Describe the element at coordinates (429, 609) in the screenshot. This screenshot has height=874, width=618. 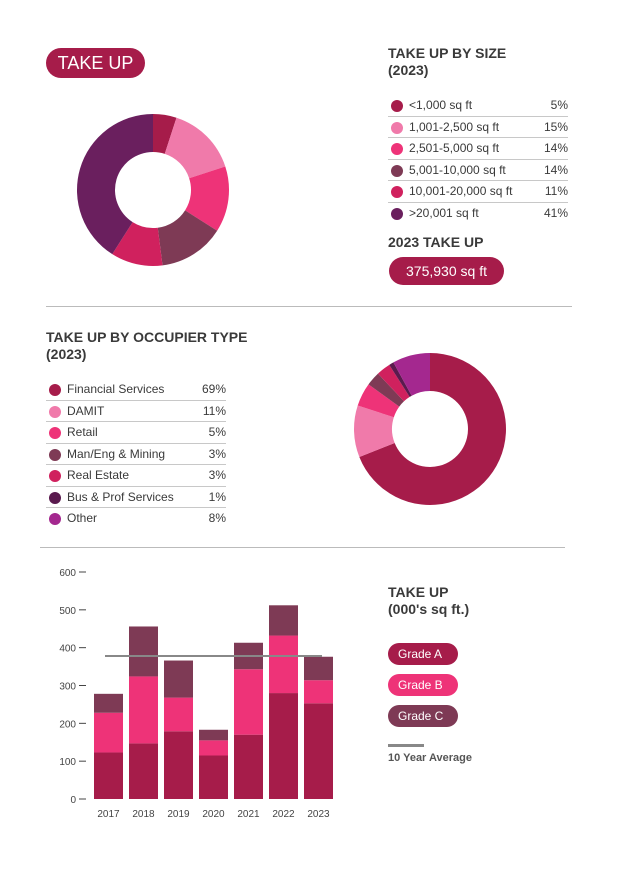
I see `bar-title-line2: (000's sq ft.)` at that location.